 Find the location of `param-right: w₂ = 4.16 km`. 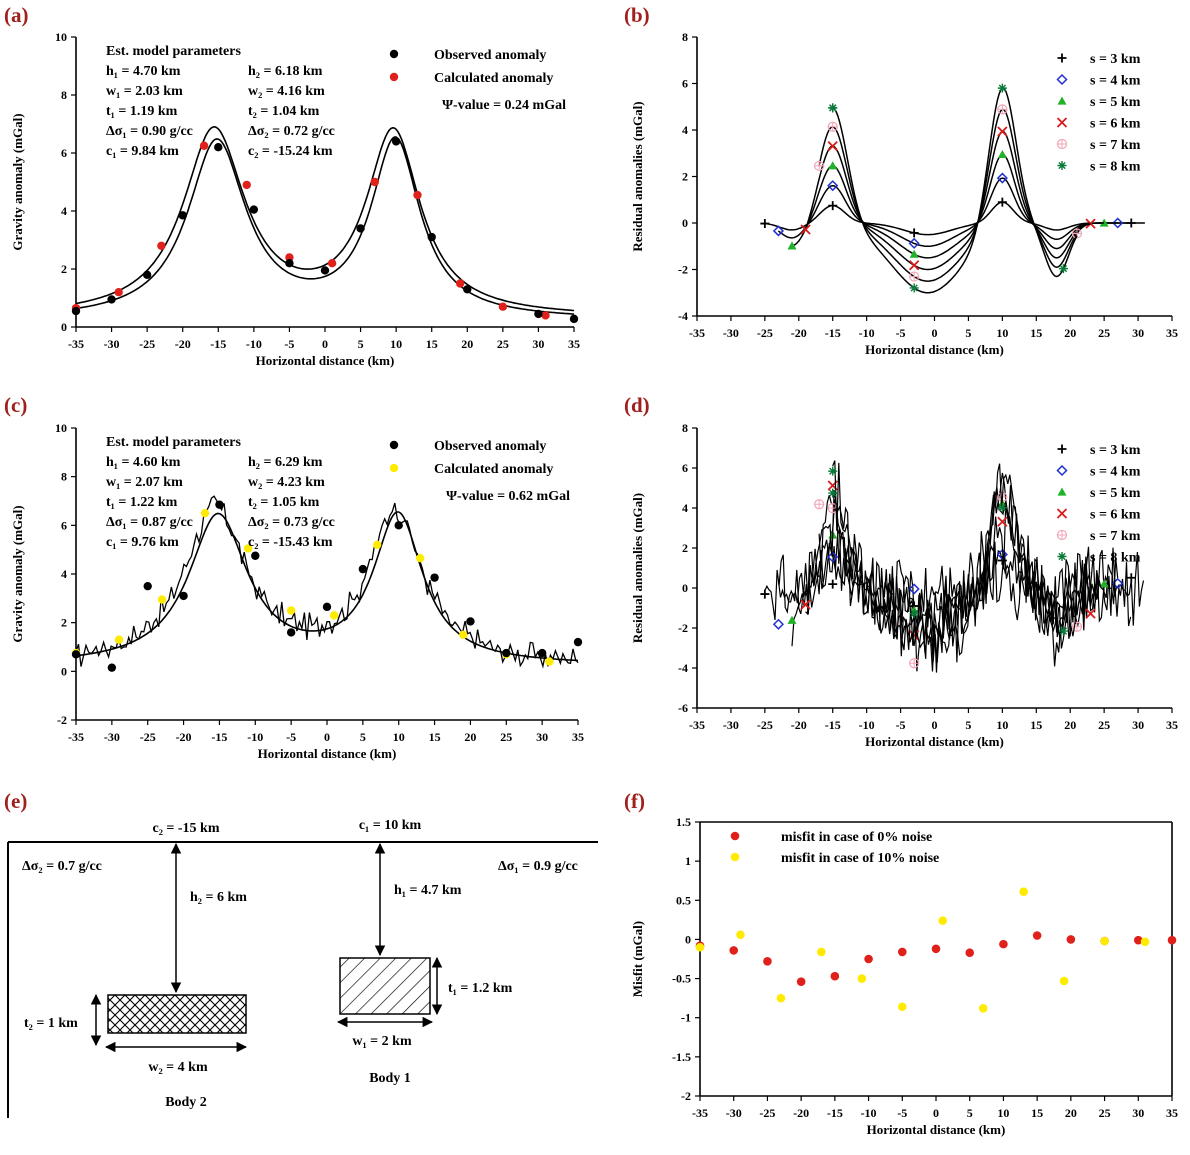

param-right: w₂ = 4.16 km is located at coordinates (286, 91).